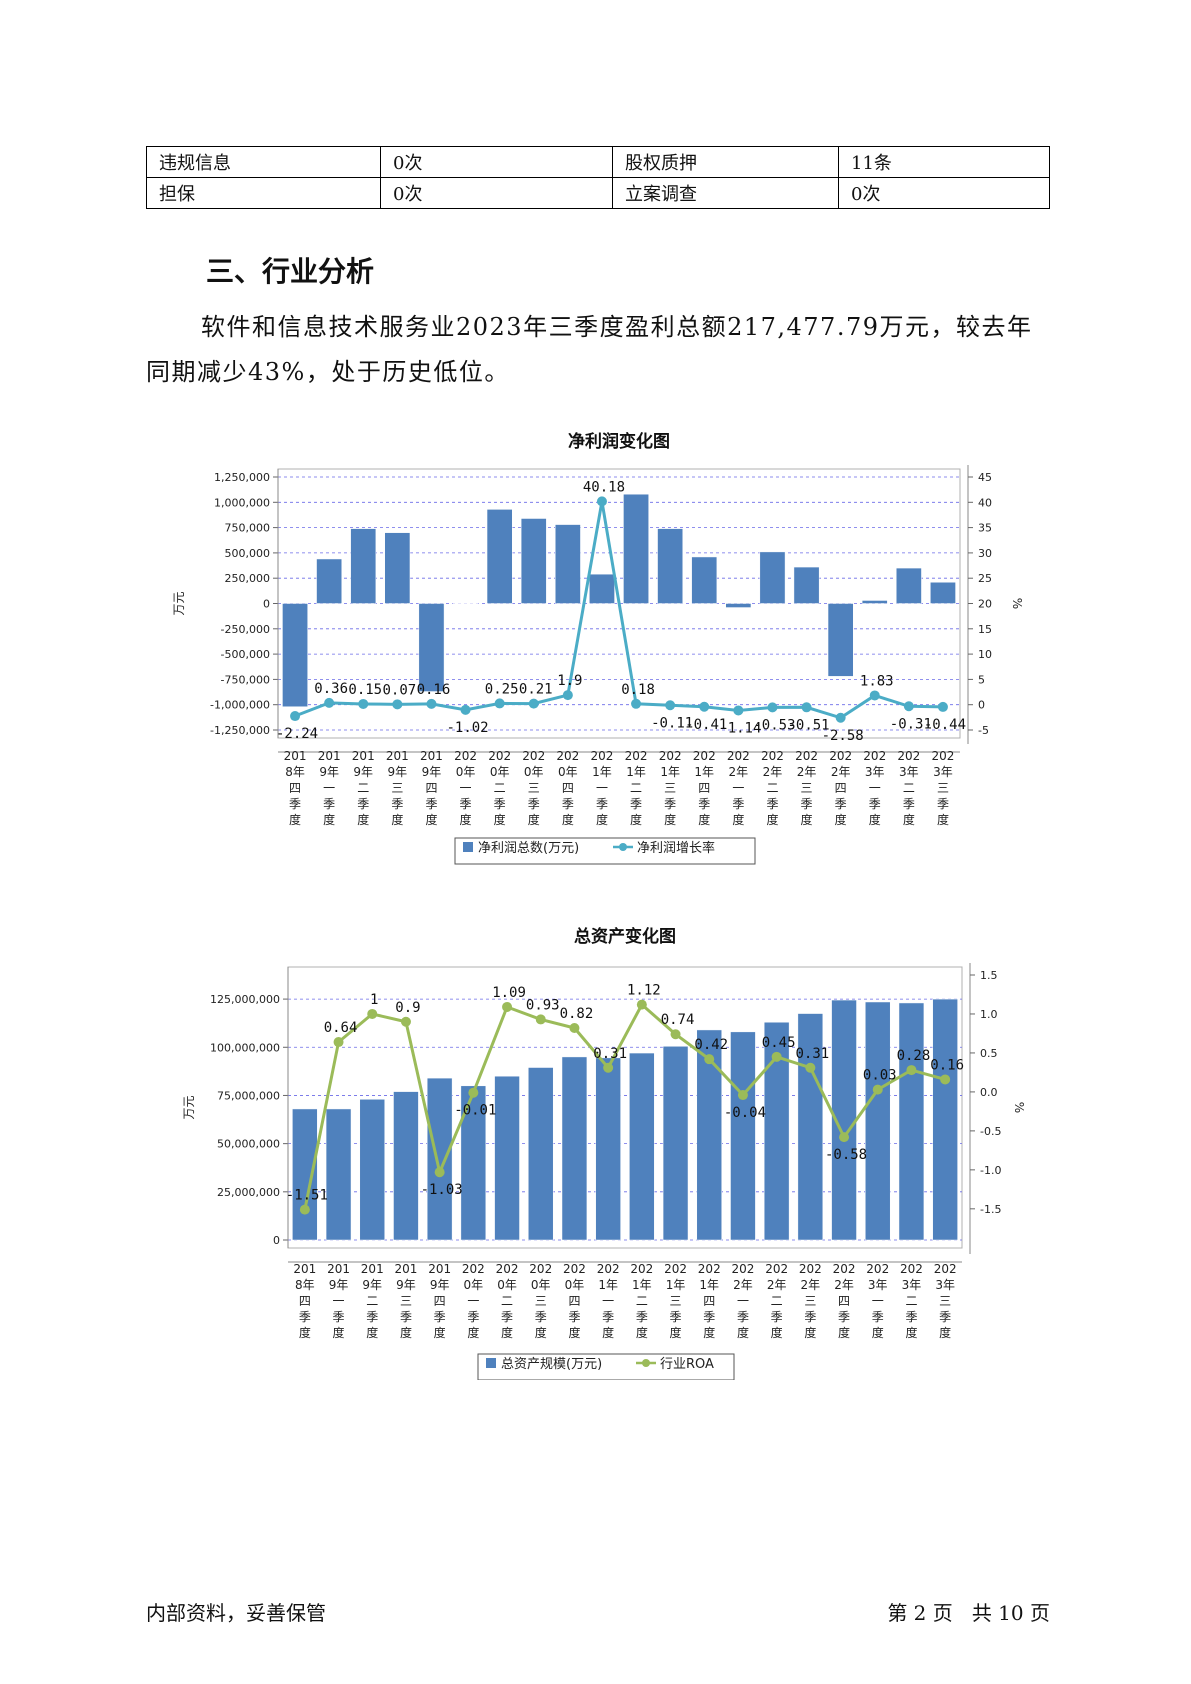 Image resolution: width=1191 pixels, height=1684 pixels. Describe the element at coordinates (985, 578) in the screenshot. I see `y2-tick-label: 25` at that location.